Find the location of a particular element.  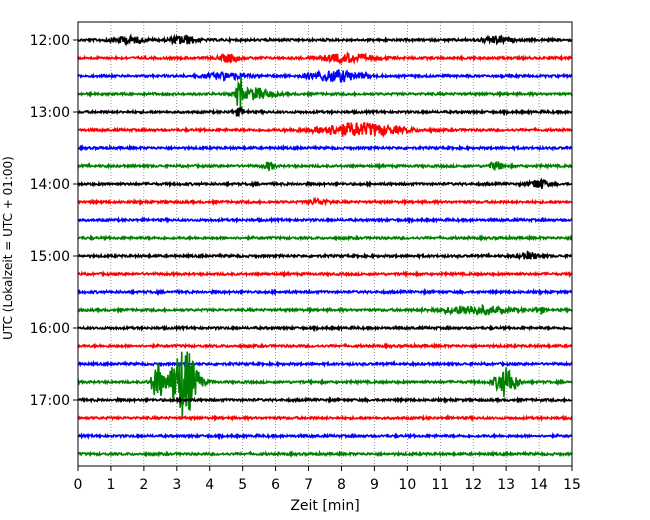

x-tick-label: 15 is located at coordinates (572, 485).